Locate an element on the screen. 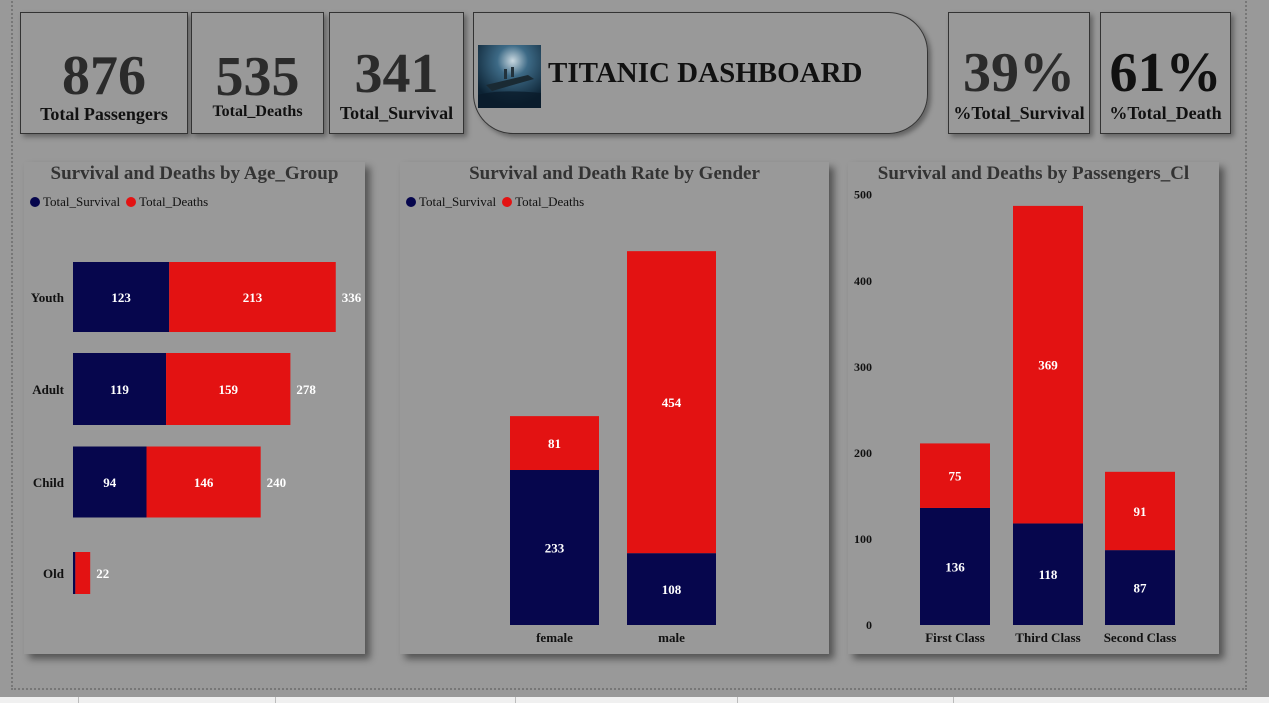 Image resolution: width=1269 pixels, height=703 pixels. bottom-tab-strip is located at coordinates (634, 700).